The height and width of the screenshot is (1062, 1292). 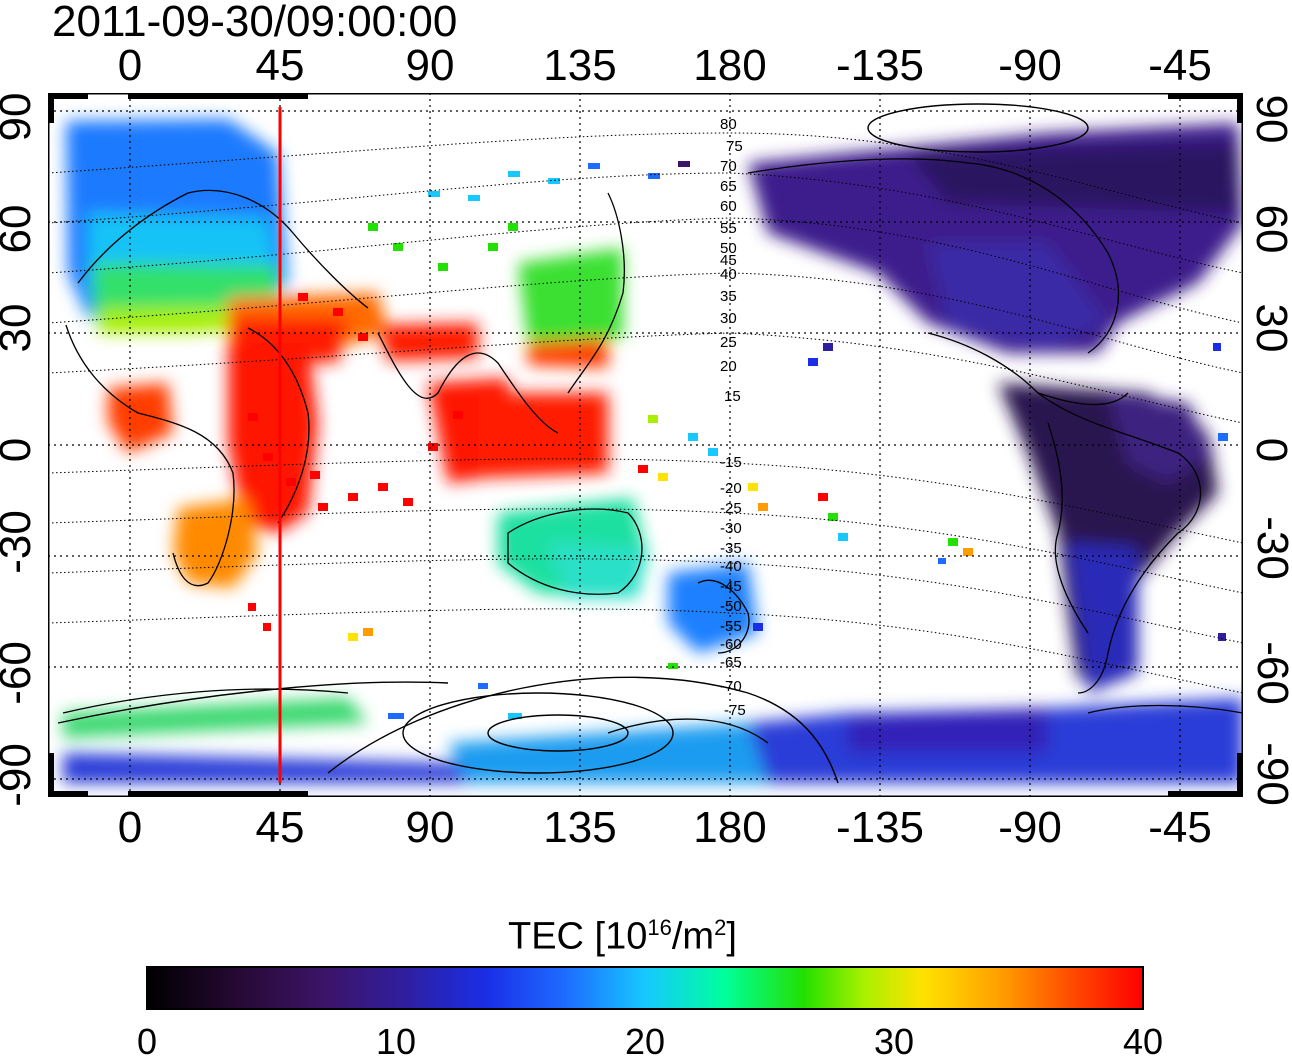 I want to click on bottom-lon-tick: 90, so click(x=430, y=827).